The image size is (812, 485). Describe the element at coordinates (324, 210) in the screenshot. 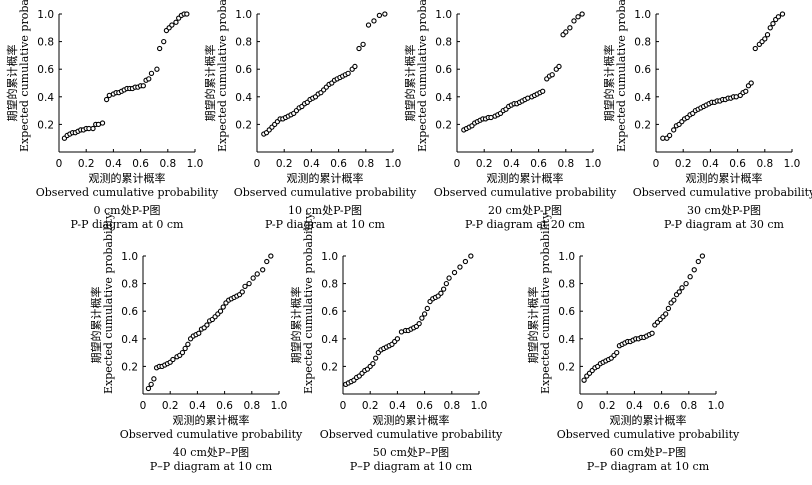

I see `panel-caption-cn: 10 cm处P-P图` at that location.